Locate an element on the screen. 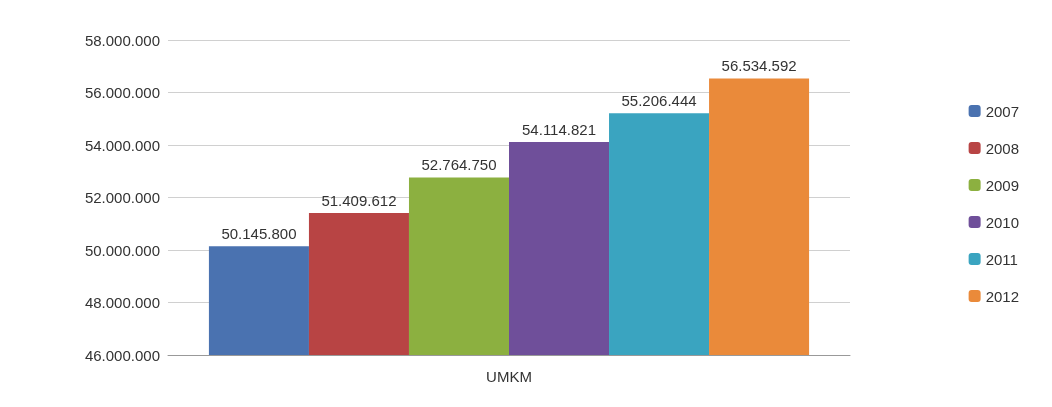 Image resolution: width=1052 pixels, height=407 pixels. legend-label: 2011 is located at coordinates (1001, 259).